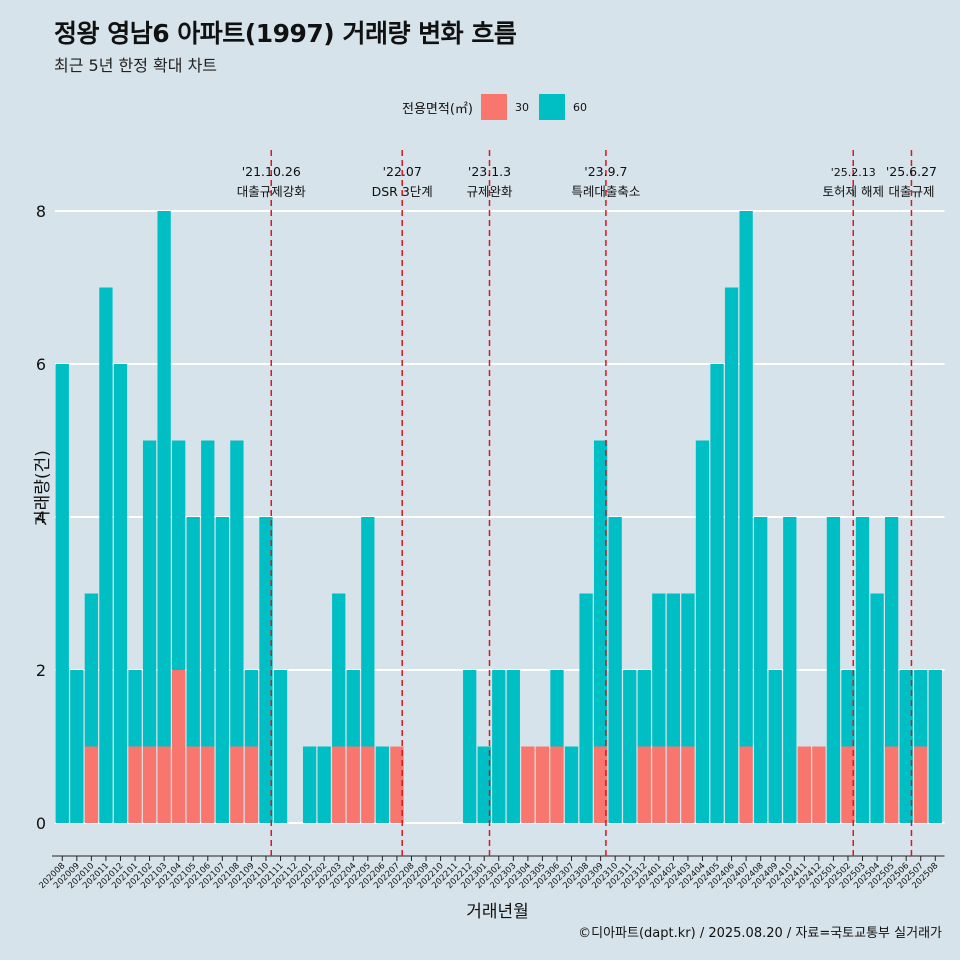 The width and height of the screenshot is (960, 960). Describe the element at coordinates (402, 191) in the screenshot. I see `event-name-label: DSR 3단계` at that location.